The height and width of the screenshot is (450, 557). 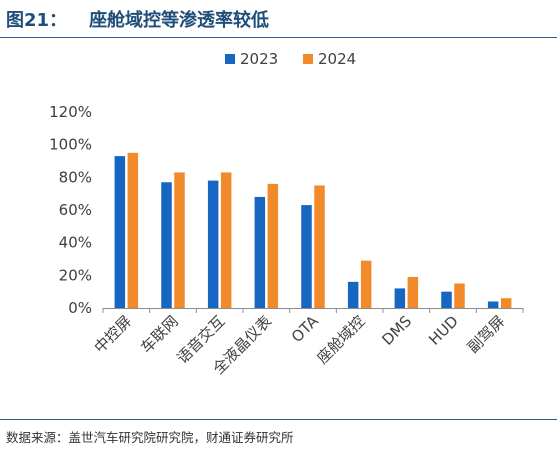 I want to click on x-tick-label: 车联网, so click(x=159, y=334).